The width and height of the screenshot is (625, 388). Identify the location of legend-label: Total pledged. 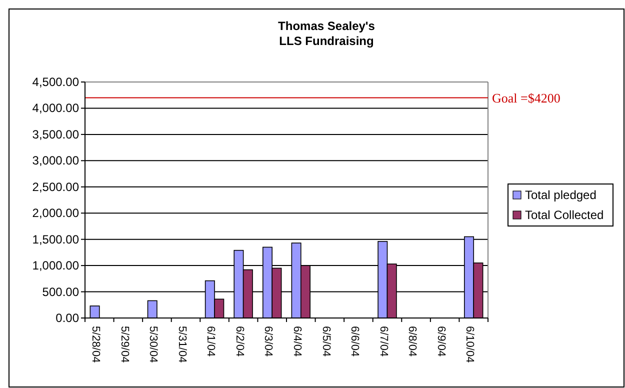
(560, 195).